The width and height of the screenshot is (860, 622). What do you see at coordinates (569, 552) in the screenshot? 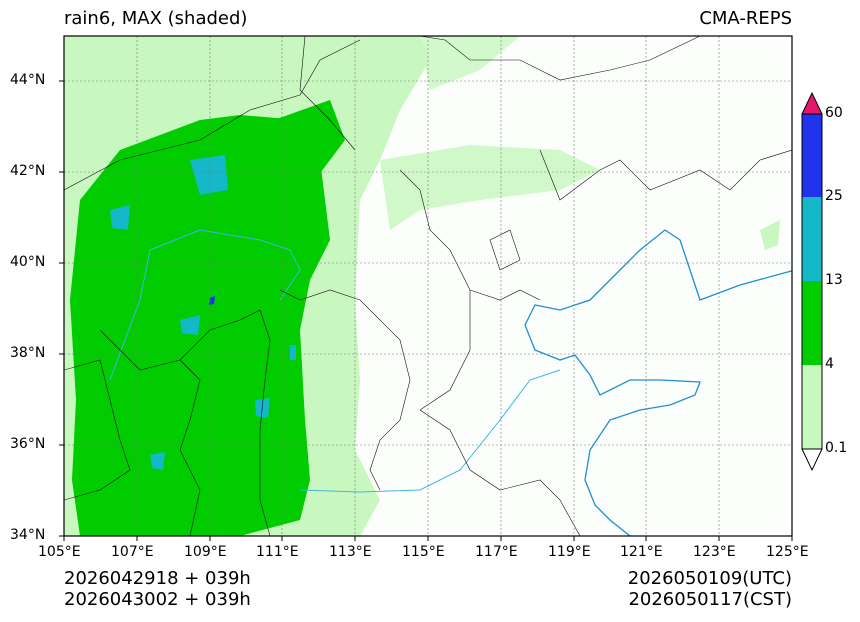
I see `x-tick-label: 119°E` at bounding box center [569, 552].